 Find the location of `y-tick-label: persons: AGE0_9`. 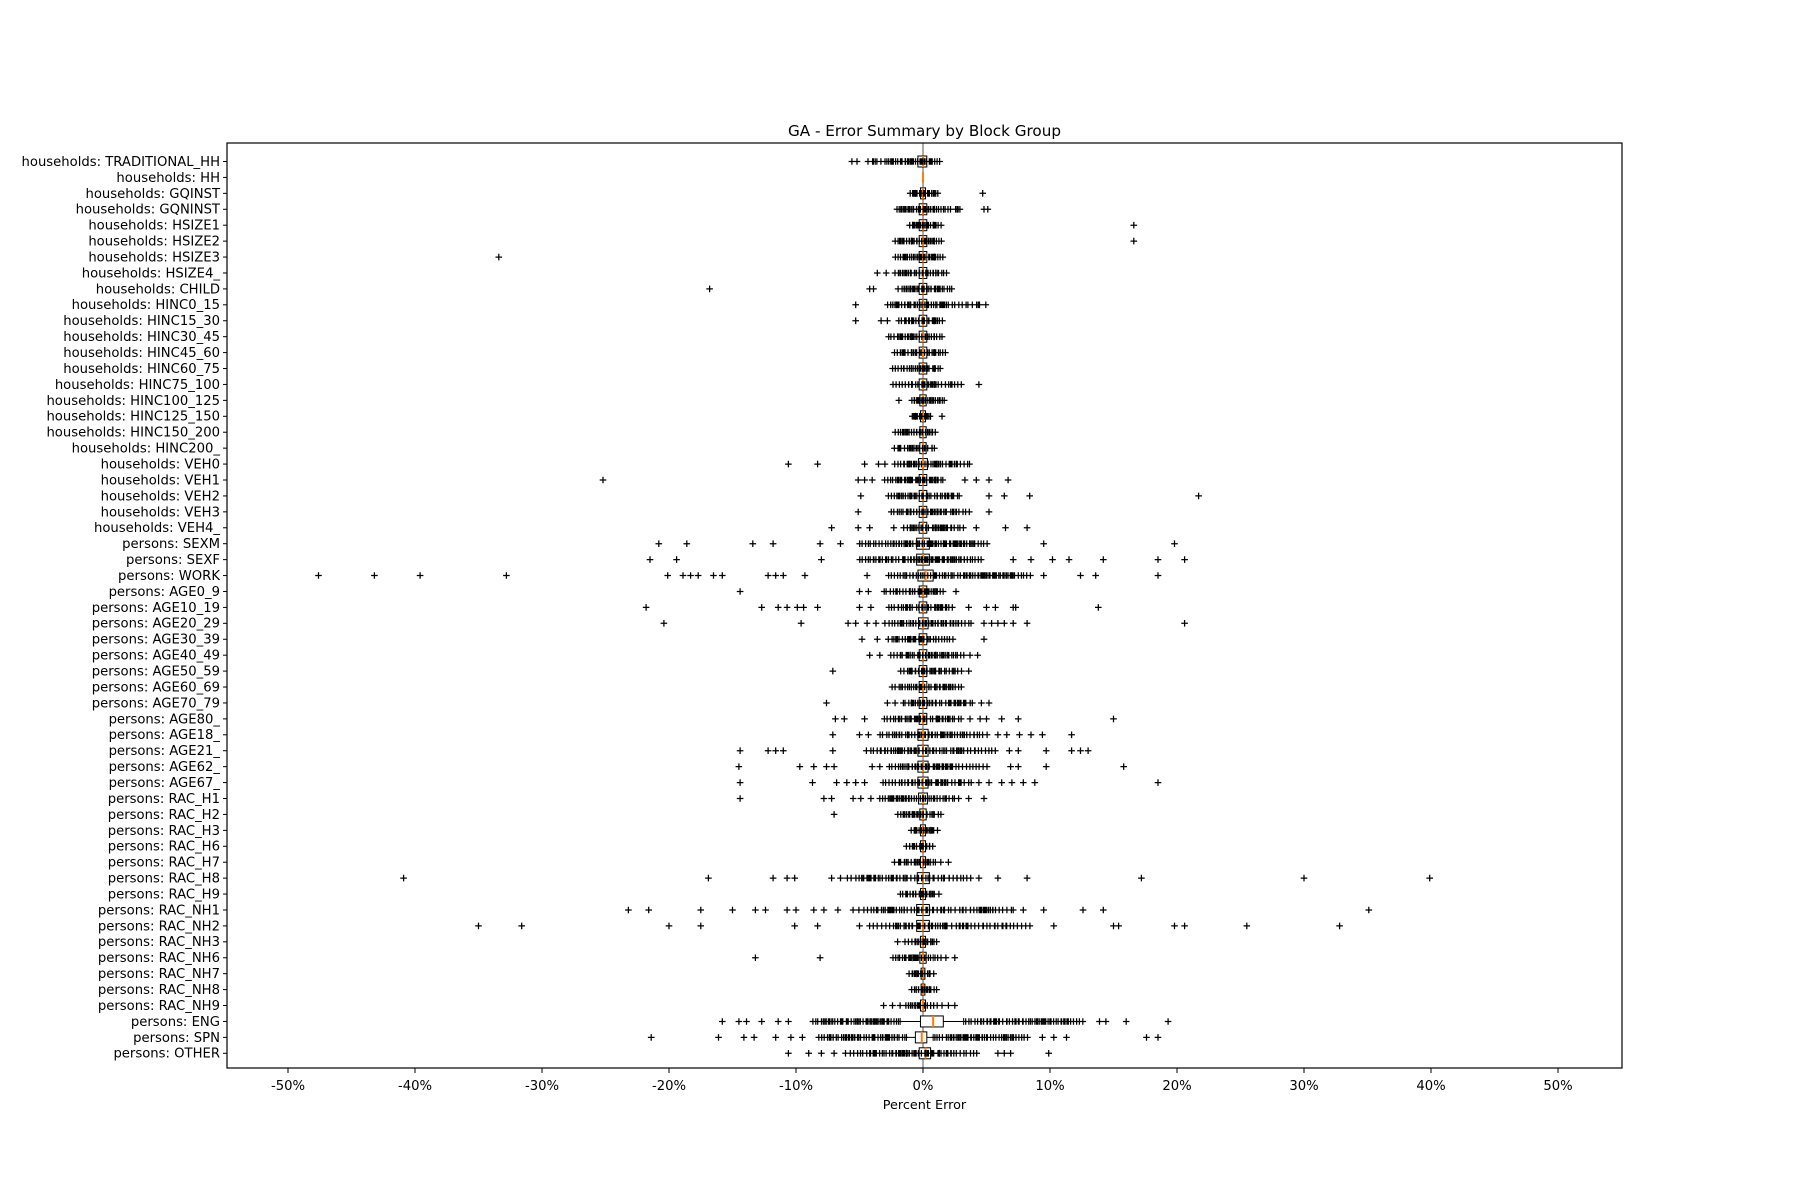

y-tick-label: persons: AGE0_9 is located at coordinates (164, 592).